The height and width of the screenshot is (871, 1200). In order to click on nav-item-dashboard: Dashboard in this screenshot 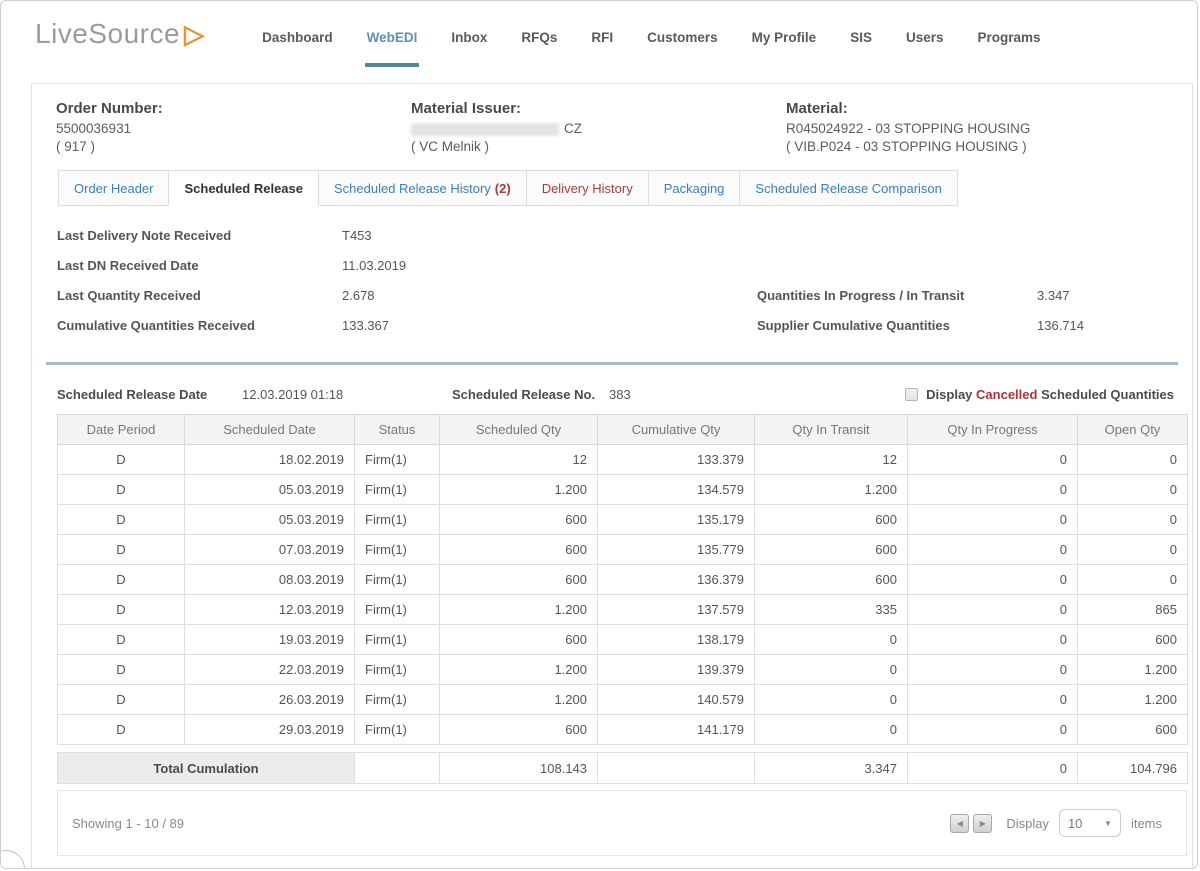, I will do `click(297, 37)`.